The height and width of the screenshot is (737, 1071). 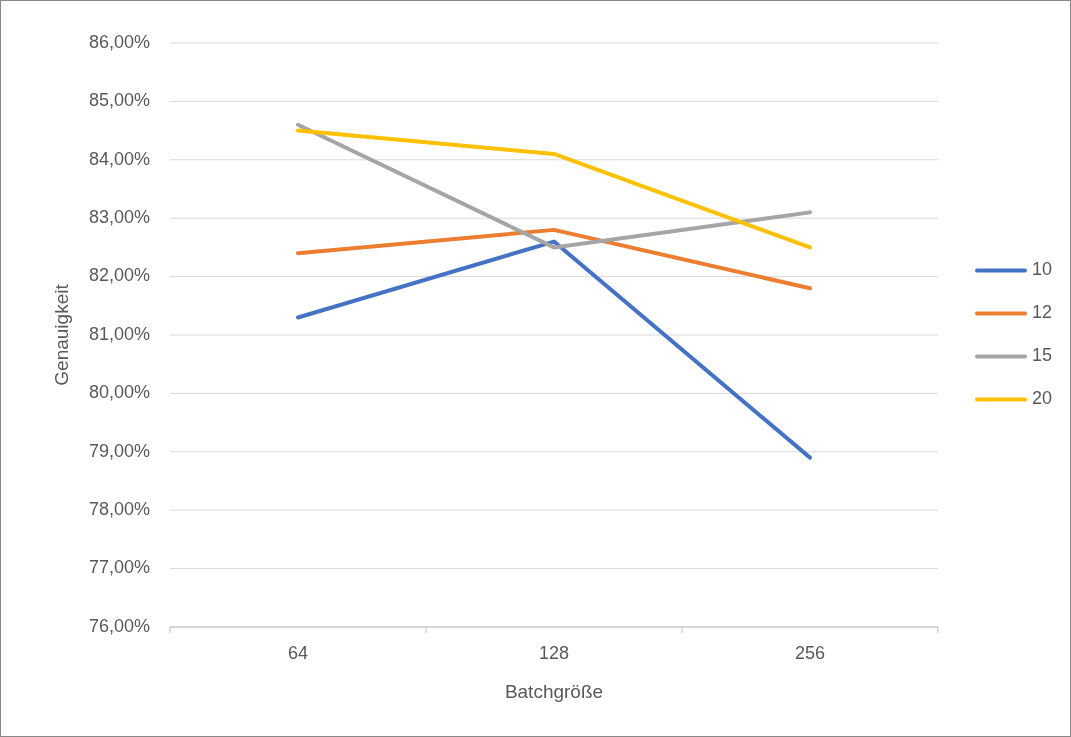 I want to click on y-tick-label: 76,00%, so click(x=119, y=625).